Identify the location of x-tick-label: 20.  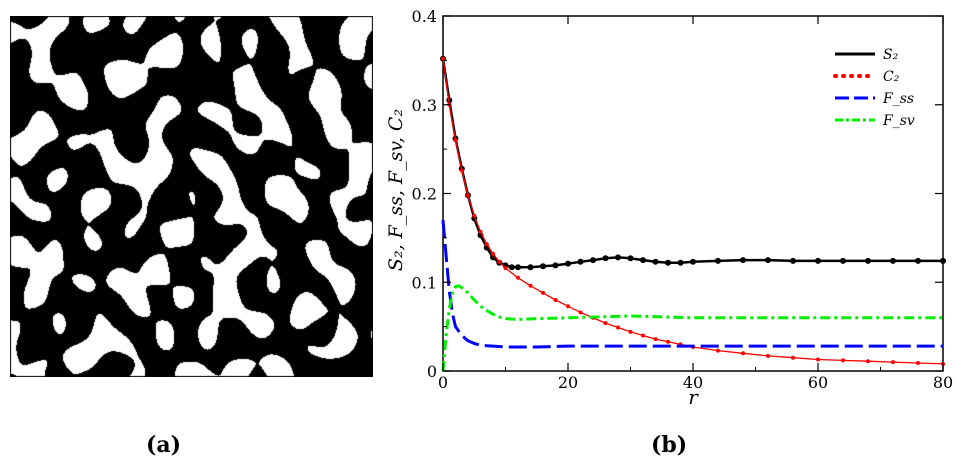
(568, 382).